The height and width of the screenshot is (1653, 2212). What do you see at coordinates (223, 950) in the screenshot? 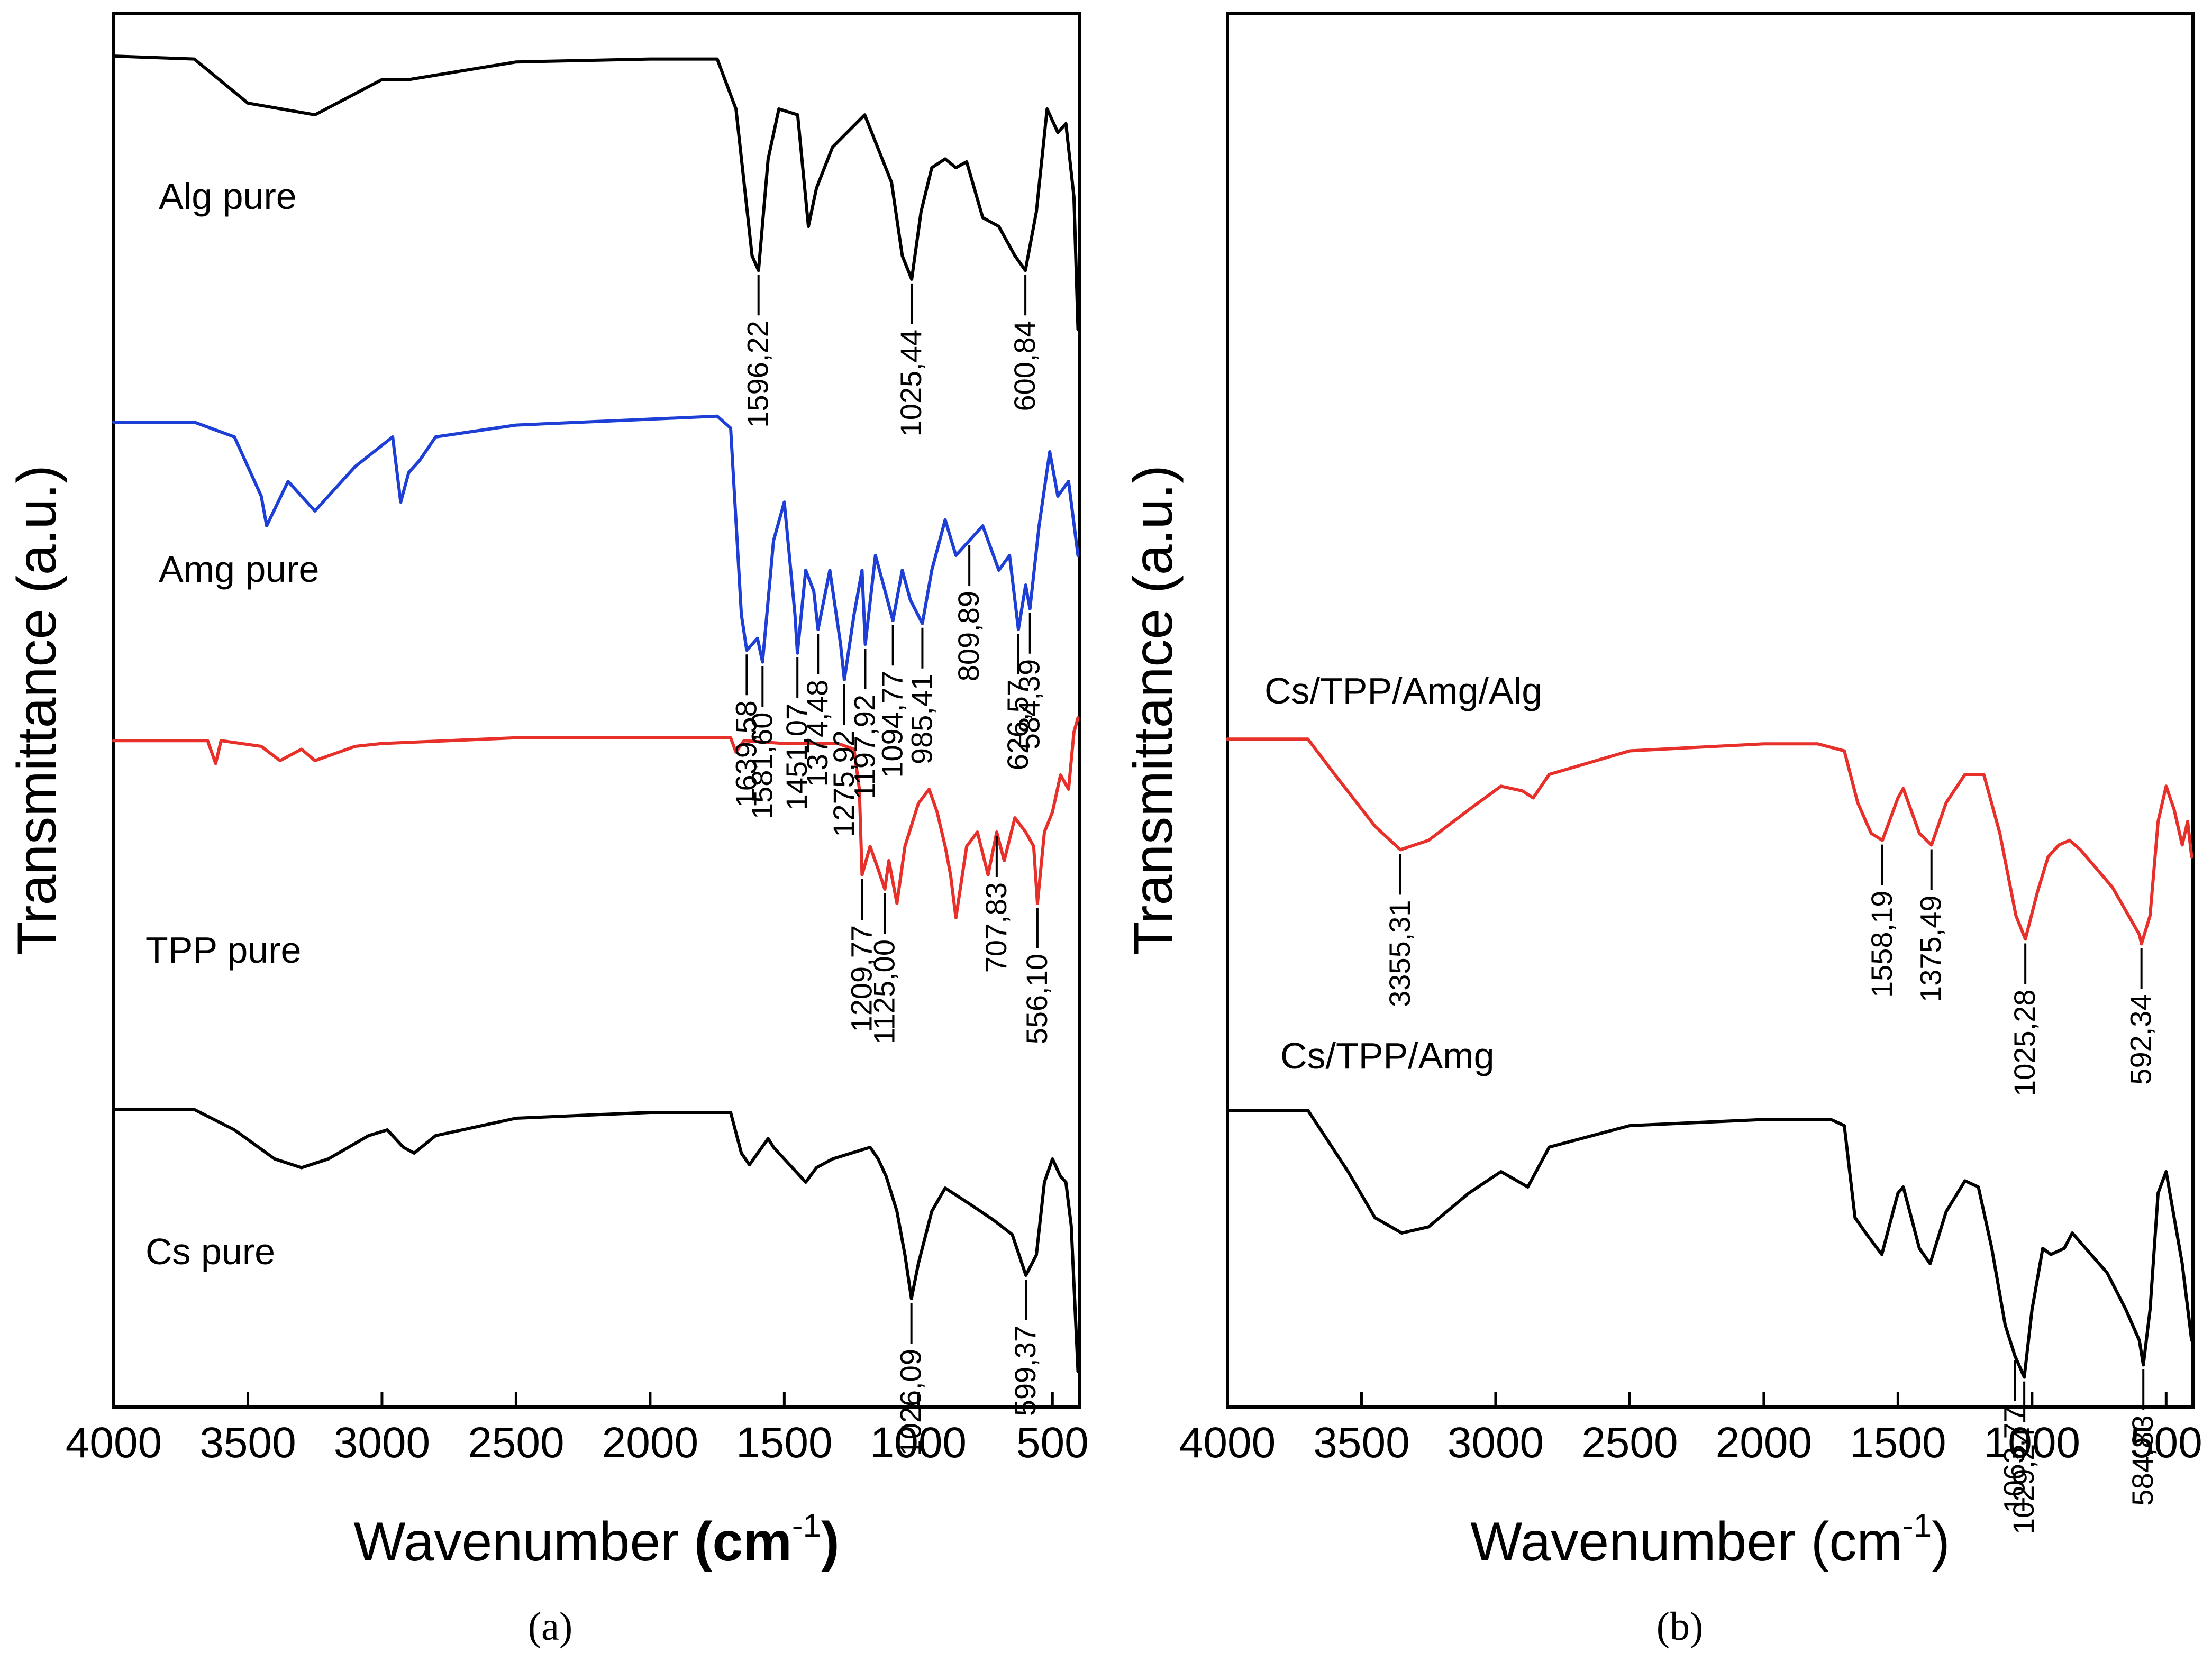
I see `series-label: TPP pure` at bounding box center [223, 950].